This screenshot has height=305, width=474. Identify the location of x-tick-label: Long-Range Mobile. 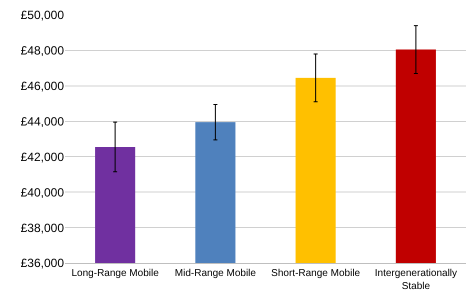
(115, 273).